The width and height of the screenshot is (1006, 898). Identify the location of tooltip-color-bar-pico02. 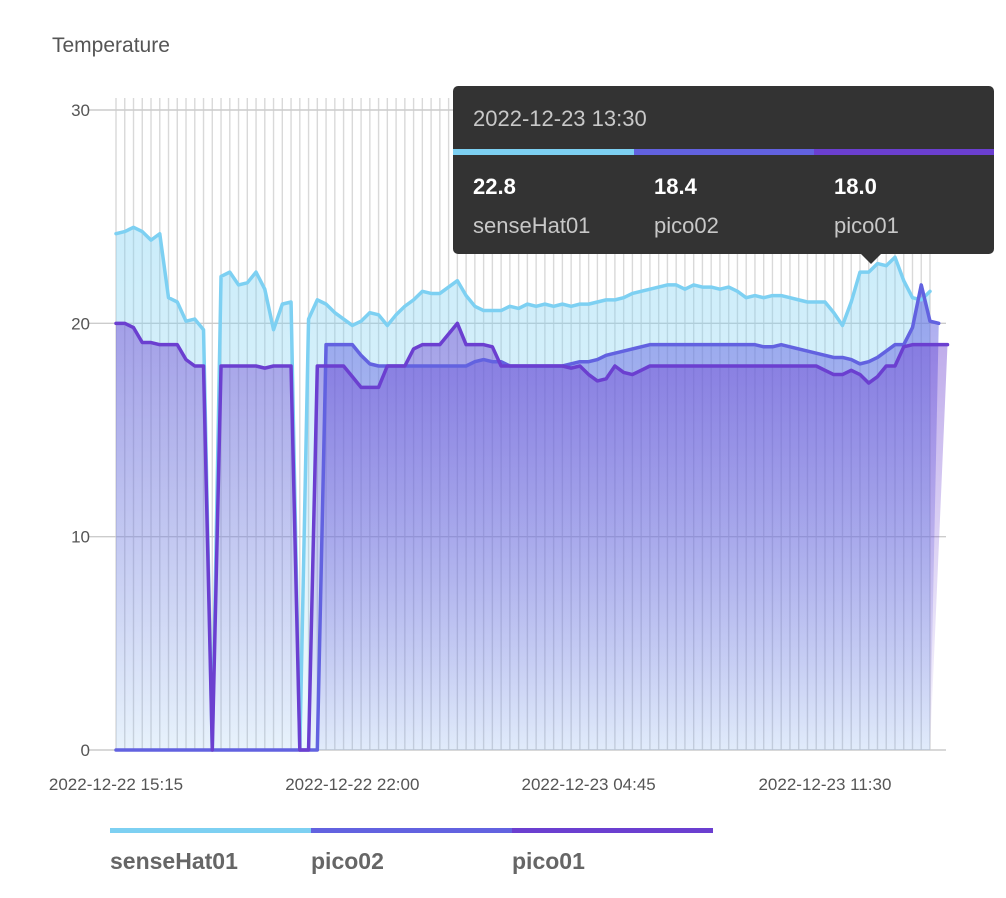
(724, 152).